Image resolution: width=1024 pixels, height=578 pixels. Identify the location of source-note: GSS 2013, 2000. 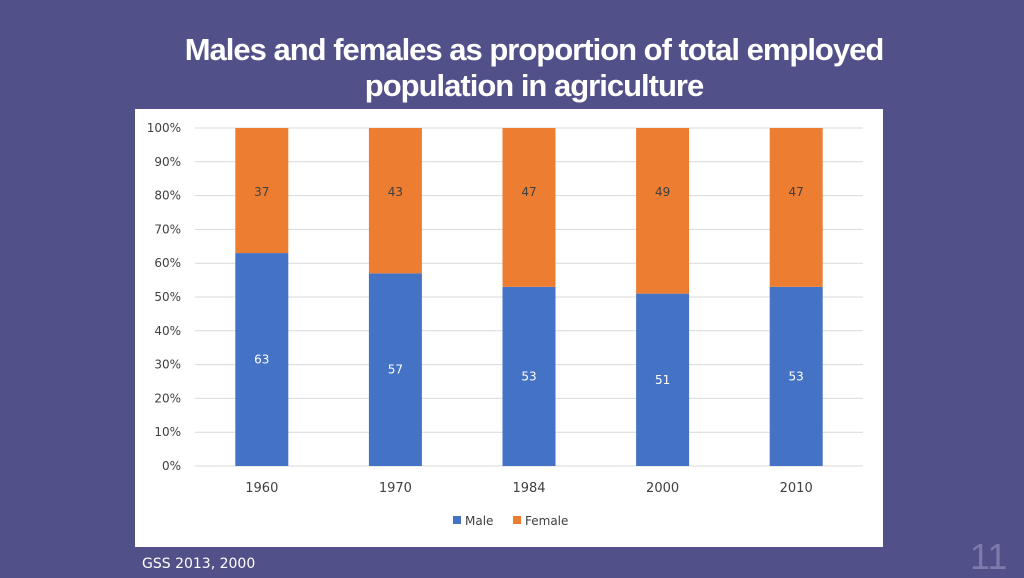
(199, 564).